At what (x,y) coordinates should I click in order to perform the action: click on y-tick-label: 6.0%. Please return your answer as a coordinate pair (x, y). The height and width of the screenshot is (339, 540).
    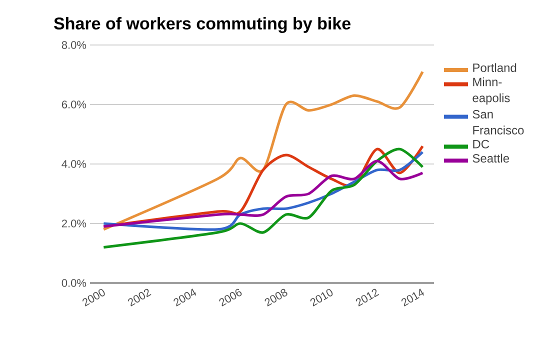
    Looking at the image, I should click on (74, 104).